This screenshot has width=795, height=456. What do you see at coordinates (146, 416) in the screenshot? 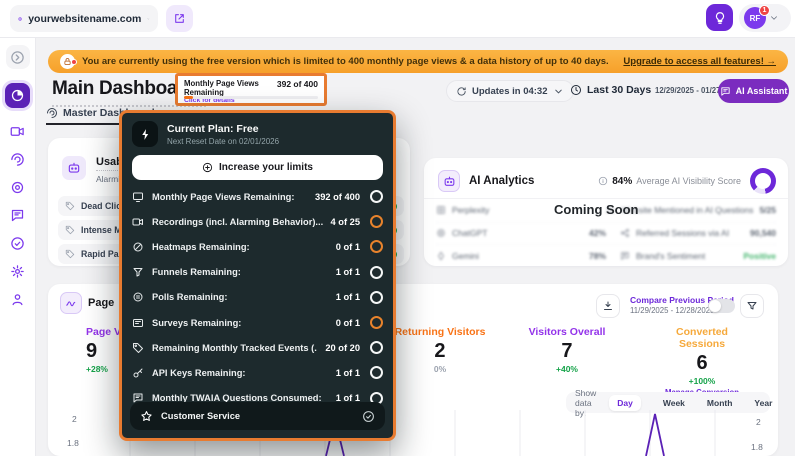
I see `star-icon` at bounding box center [146, 416].